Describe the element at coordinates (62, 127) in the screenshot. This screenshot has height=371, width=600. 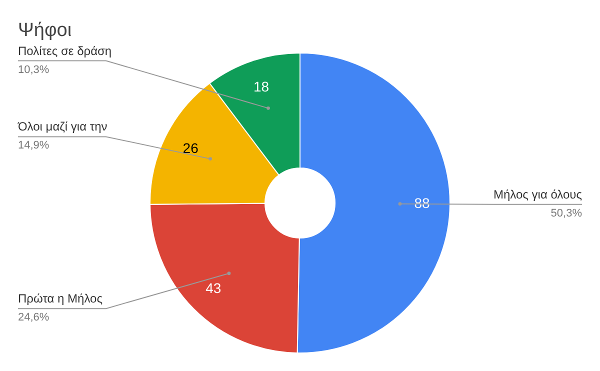
I see `slice-label: Όλοι μαζί για την` at that location.